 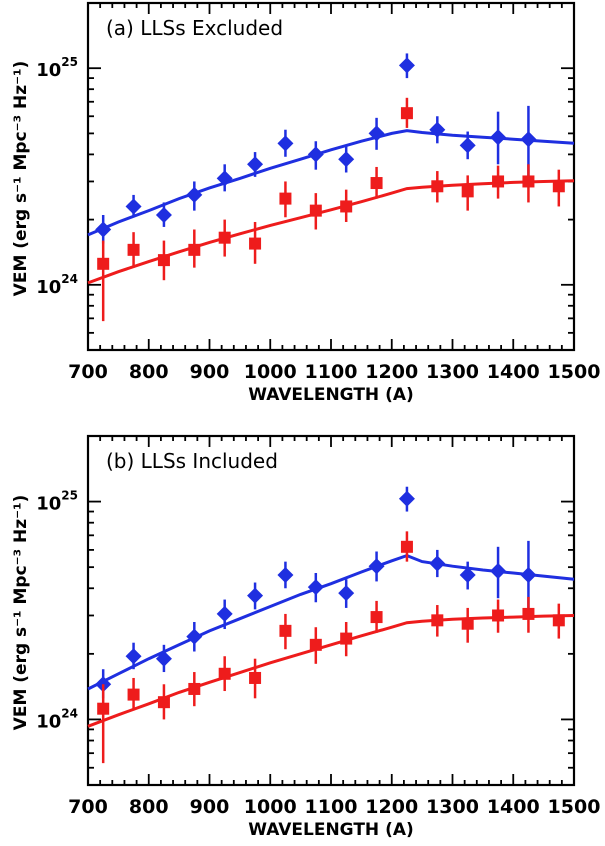 I want to click on panel-title: (b) LLSs Included, so click(x=192, y=461).